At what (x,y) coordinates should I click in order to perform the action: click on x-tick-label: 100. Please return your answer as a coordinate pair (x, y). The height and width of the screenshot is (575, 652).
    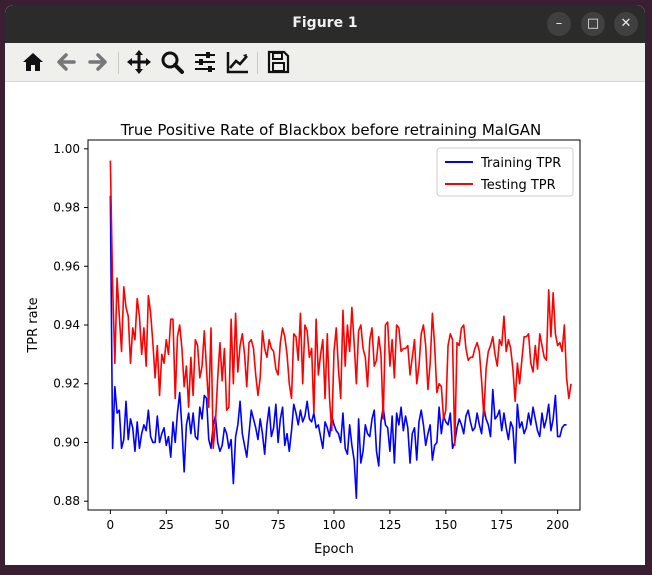
    Looking at the image, I should click on (334, 525).